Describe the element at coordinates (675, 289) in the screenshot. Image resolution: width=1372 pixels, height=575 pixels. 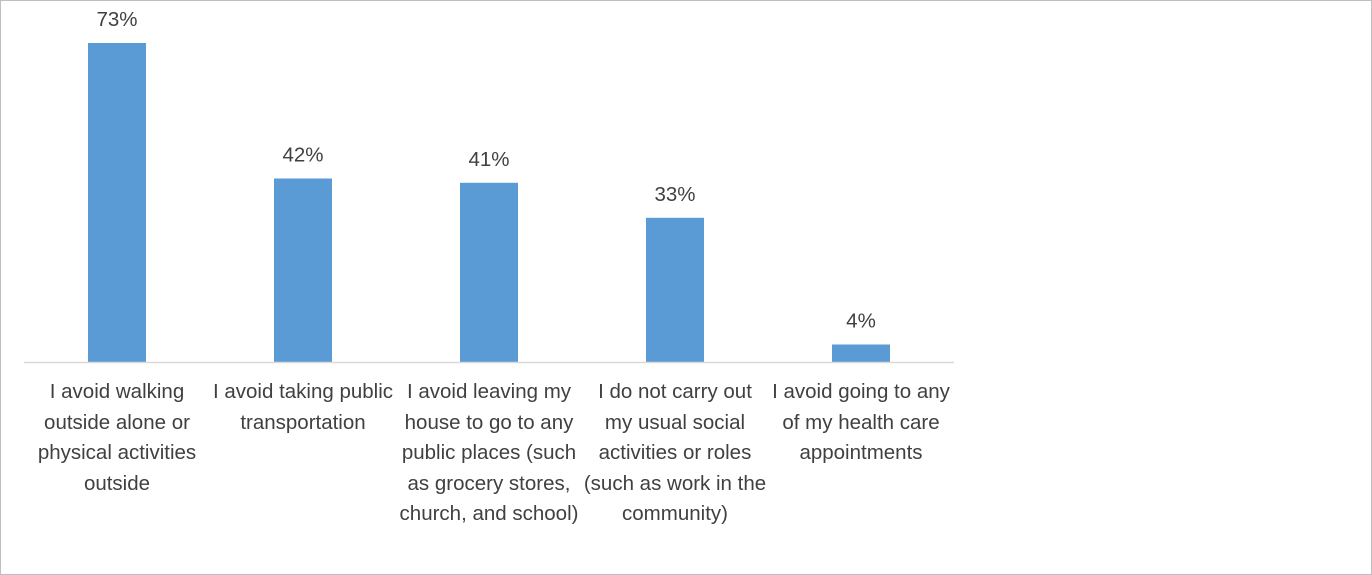
I see `bar-social-activities` at that location.